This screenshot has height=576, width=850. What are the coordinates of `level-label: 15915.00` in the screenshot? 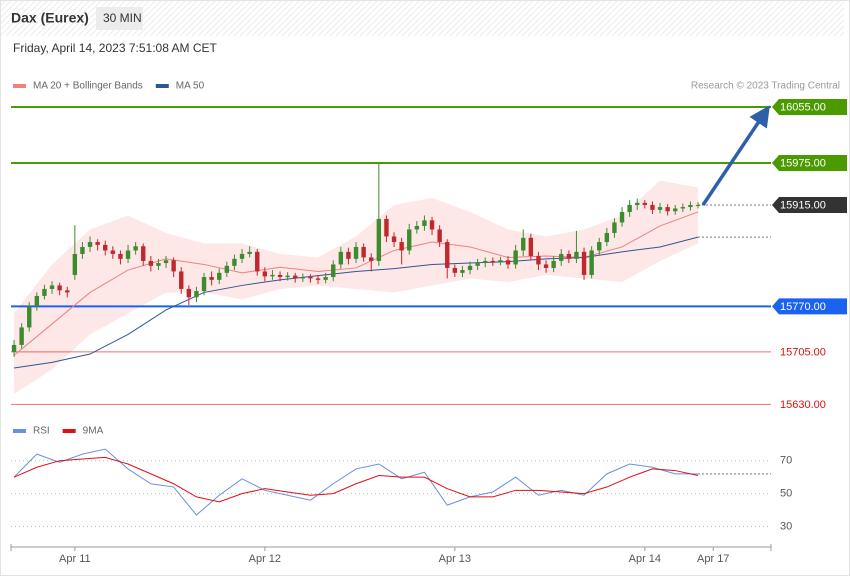 It's located at (803, 205).